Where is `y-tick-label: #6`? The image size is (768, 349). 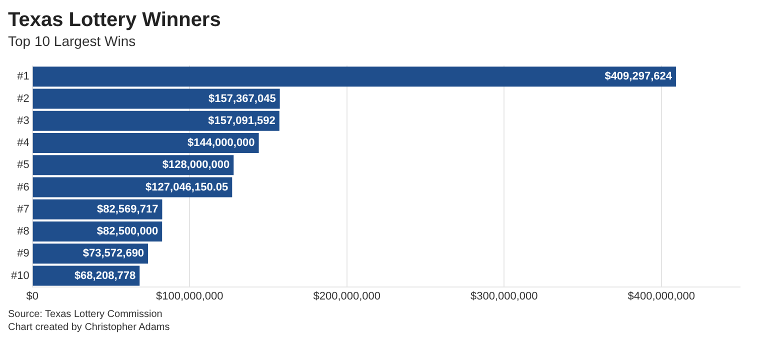
y-tick-label: #6 is located at coordinates (23, 187).